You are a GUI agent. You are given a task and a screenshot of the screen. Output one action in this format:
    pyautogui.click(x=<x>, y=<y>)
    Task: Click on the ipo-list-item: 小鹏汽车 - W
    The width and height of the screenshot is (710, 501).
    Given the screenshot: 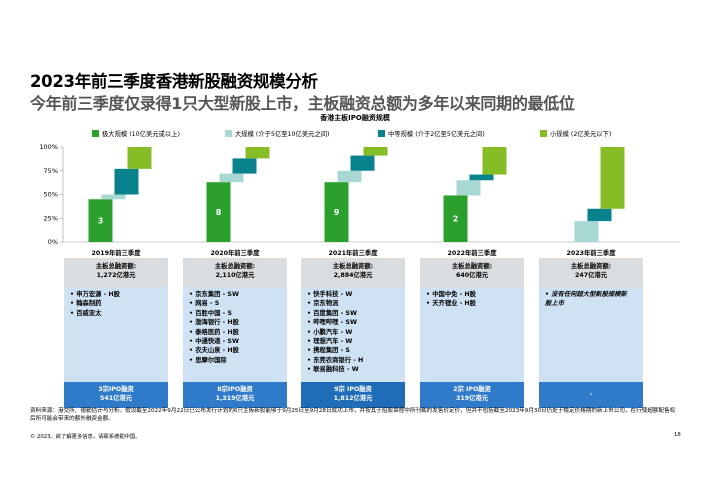 What is the action you would take?
    pyautogui.click(x=356, y=332)
    